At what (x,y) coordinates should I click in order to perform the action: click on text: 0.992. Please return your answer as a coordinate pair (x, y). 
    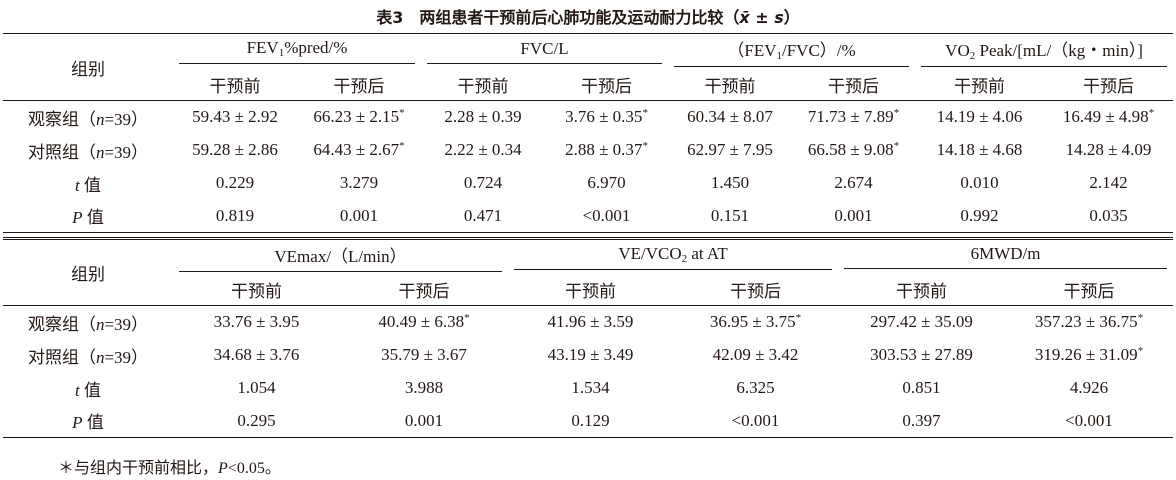
    Looking at the image, I should click on (979, 215).